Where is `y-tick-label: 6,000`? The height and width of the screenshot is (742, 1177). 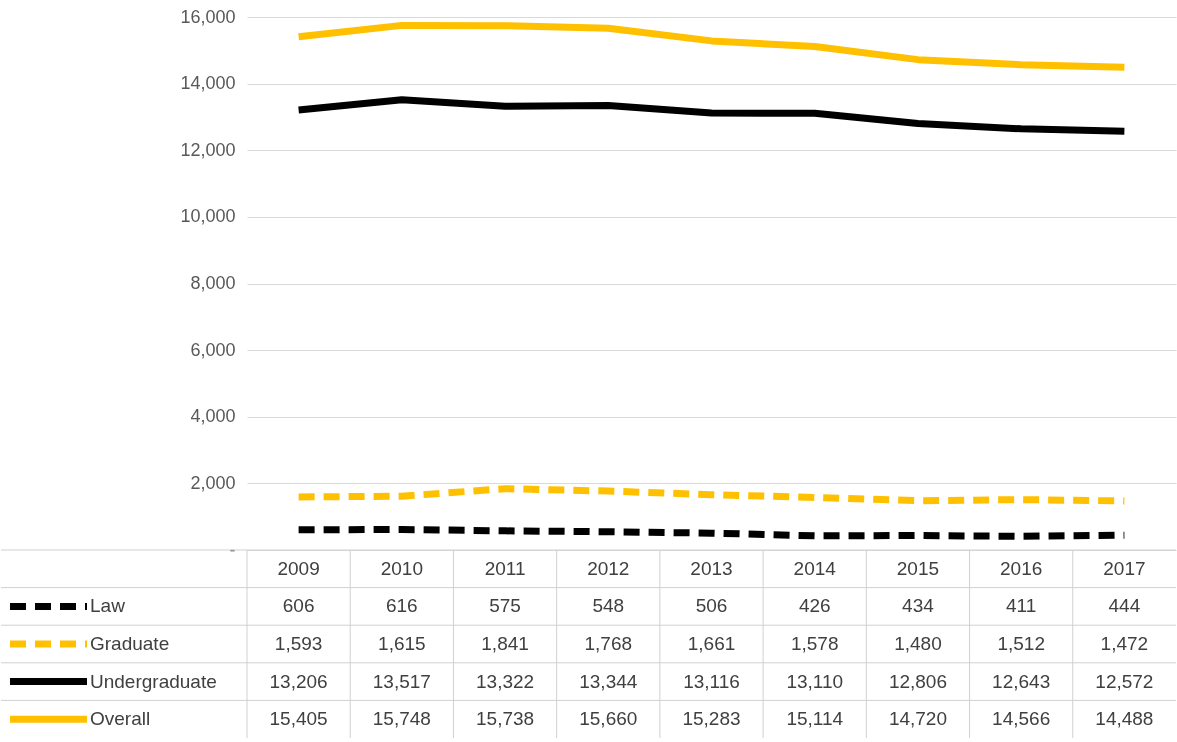 y-tick-label: 6,000 is located at coordinates (213, 349).